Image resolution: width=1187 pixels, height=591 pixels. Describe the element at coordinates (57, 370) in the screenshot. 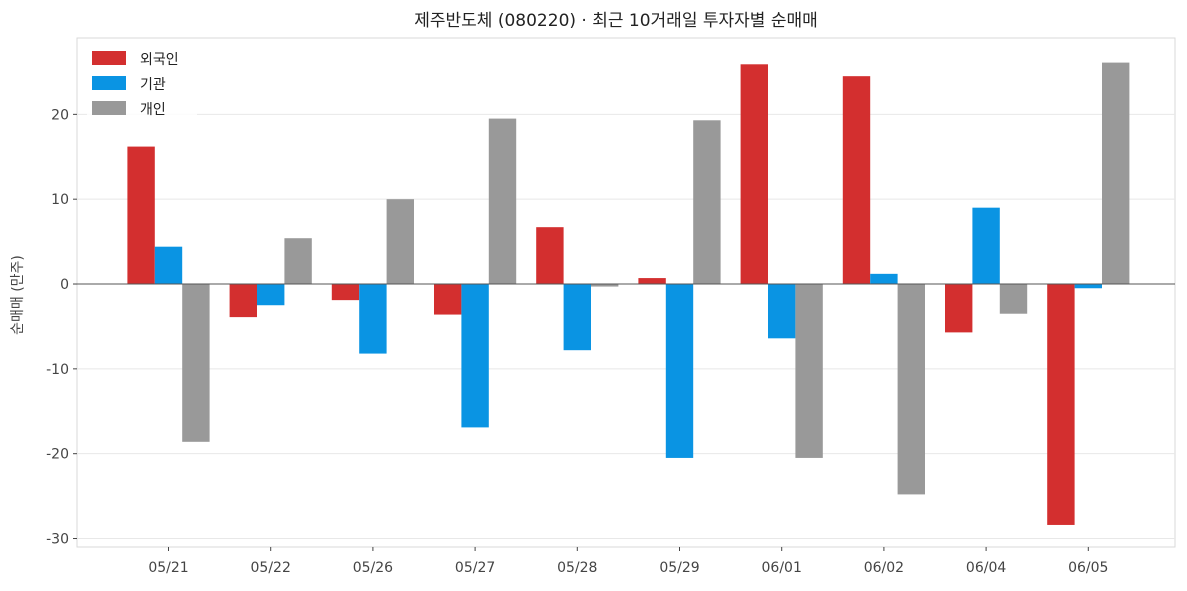

I see `y-tick-label: -10` at that location.